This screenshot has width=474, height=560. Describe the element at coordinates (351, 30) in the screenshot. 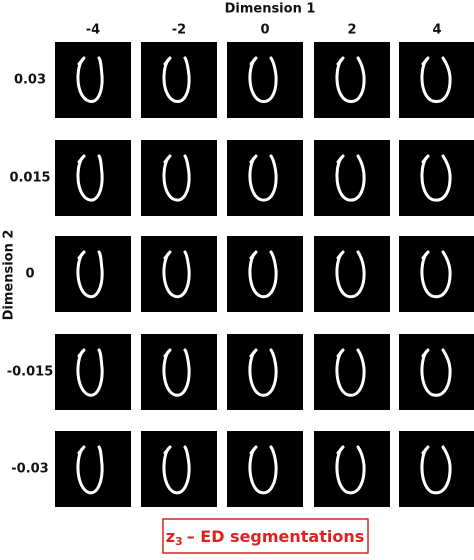

I see `column-label: 2` at that location.